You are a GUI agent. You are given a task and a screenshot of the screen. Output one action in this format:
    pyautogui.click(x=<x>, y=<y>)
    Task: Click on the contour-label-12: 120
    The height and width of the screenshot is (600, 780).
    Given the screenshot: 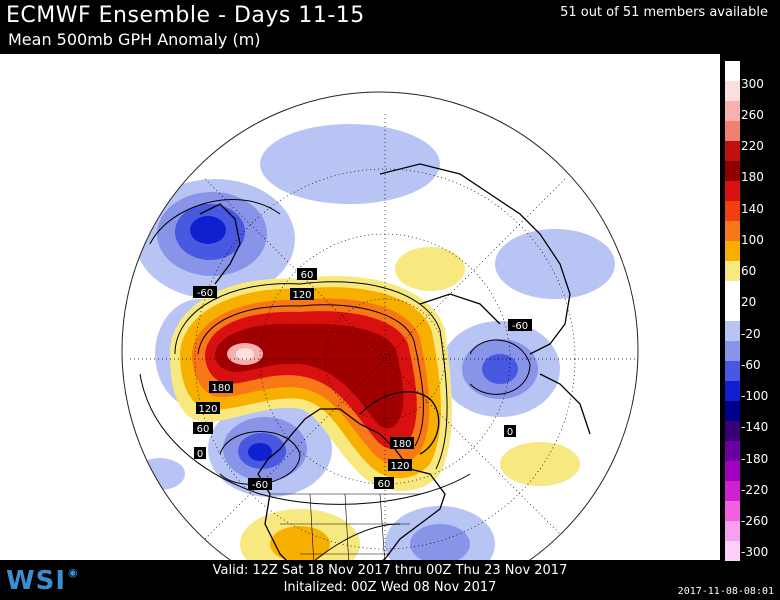 What is the action you would take?
    pyautogui.click(x=400, y=465)
    